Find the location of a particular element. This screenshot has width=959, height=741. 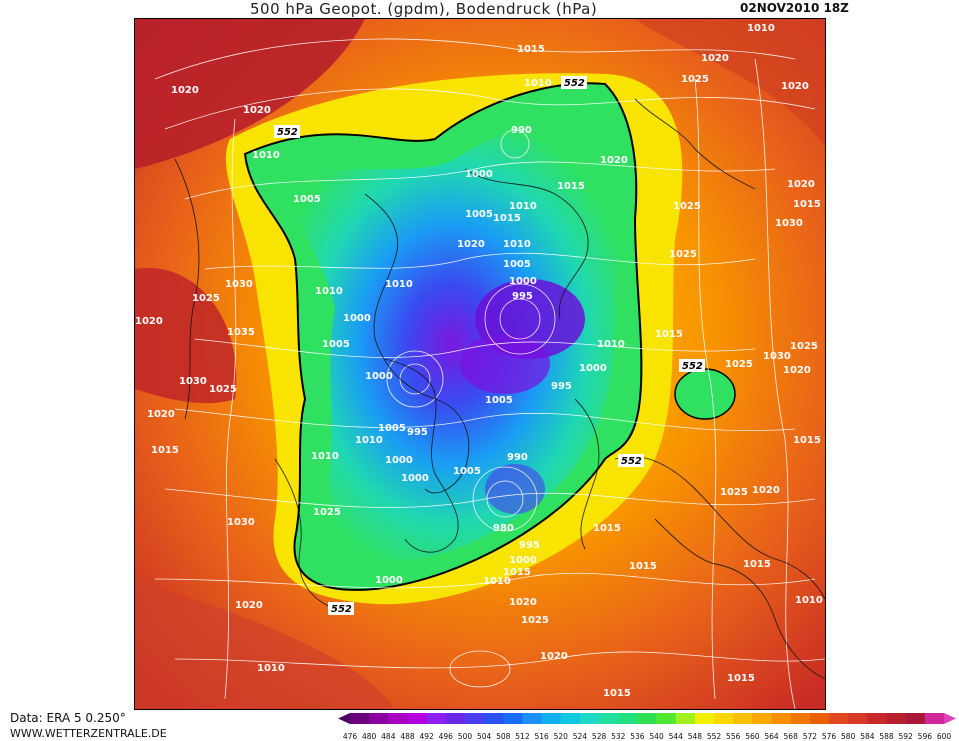

scale-tick-label: 596 is located at coordinates (925, 736).